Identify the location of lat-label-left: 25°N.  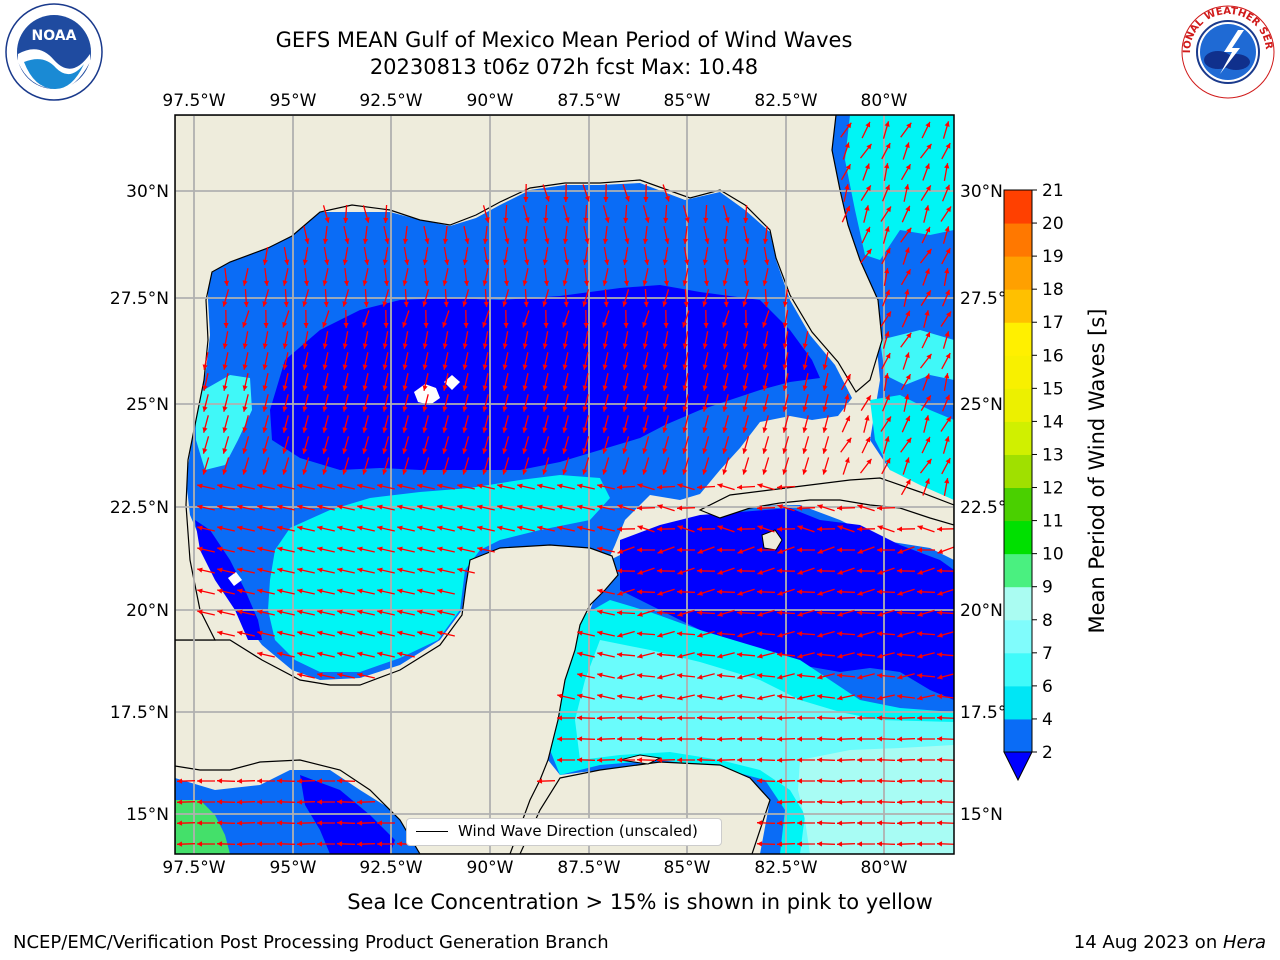
(147, 405).